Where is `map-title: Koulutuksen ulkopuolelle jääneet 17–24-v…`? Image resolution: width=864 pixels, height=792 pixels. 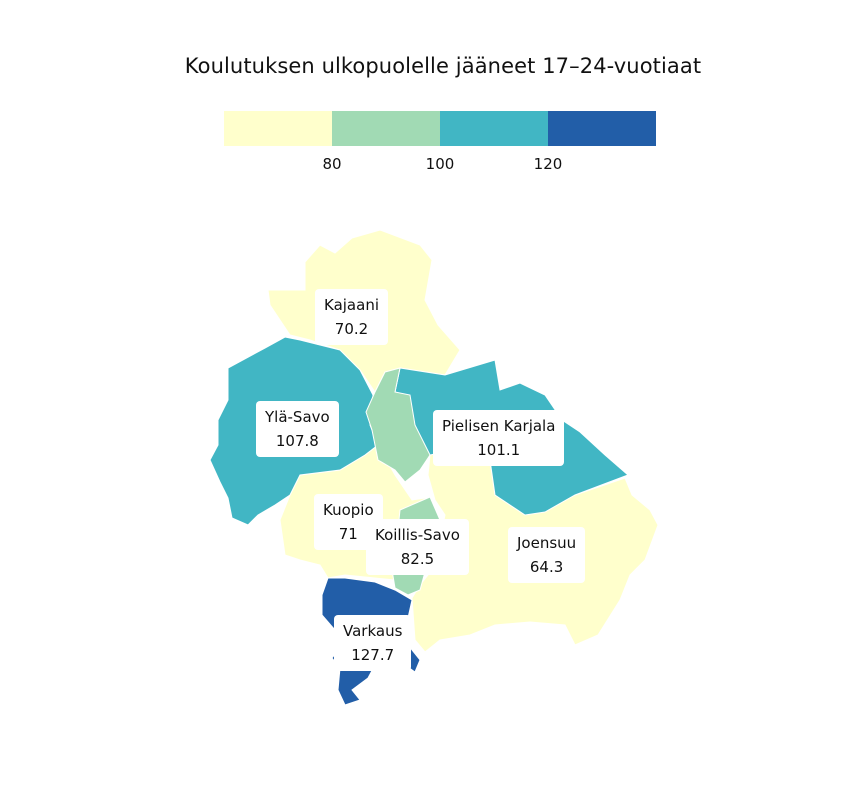
map-title: Koulutuksen ulkopuolelle jääneet 17–24-v… is located at coordinates (443, 66).